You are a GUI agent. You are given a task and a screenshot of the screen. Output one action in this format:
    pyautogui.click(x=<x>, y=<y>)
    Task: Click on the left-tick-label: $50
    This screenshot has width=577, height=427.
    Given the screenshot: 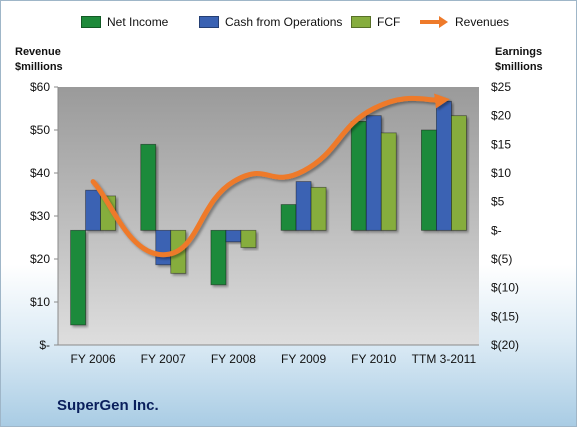 What is the action you would take?
    pyautogui.click(x=40, y=130)
    